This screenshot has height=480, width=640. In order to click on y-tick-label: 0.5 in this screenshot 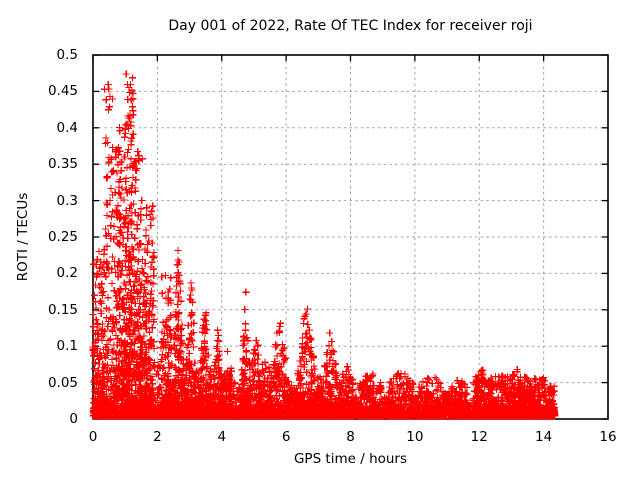, I will do `click(67, 55)`.